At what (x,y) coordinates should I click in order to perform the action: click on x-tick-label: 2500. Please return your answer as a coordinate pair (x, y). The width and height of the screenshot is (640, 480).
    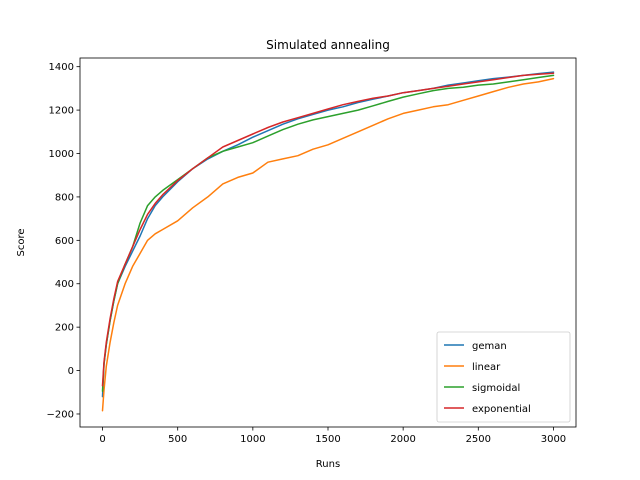
    Looking at the image, I should click on (478, 439).